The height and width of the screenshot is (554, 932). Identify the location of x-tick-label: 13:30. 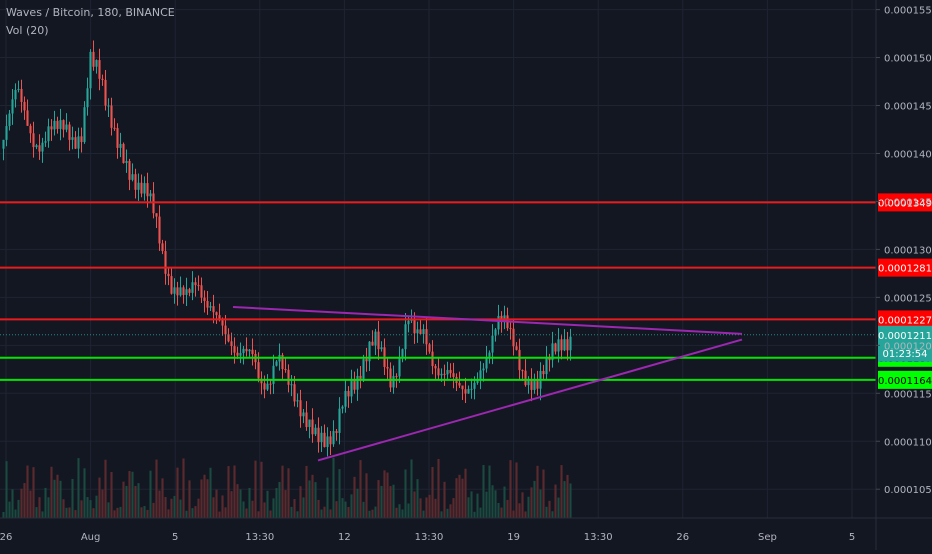
(429, 537).